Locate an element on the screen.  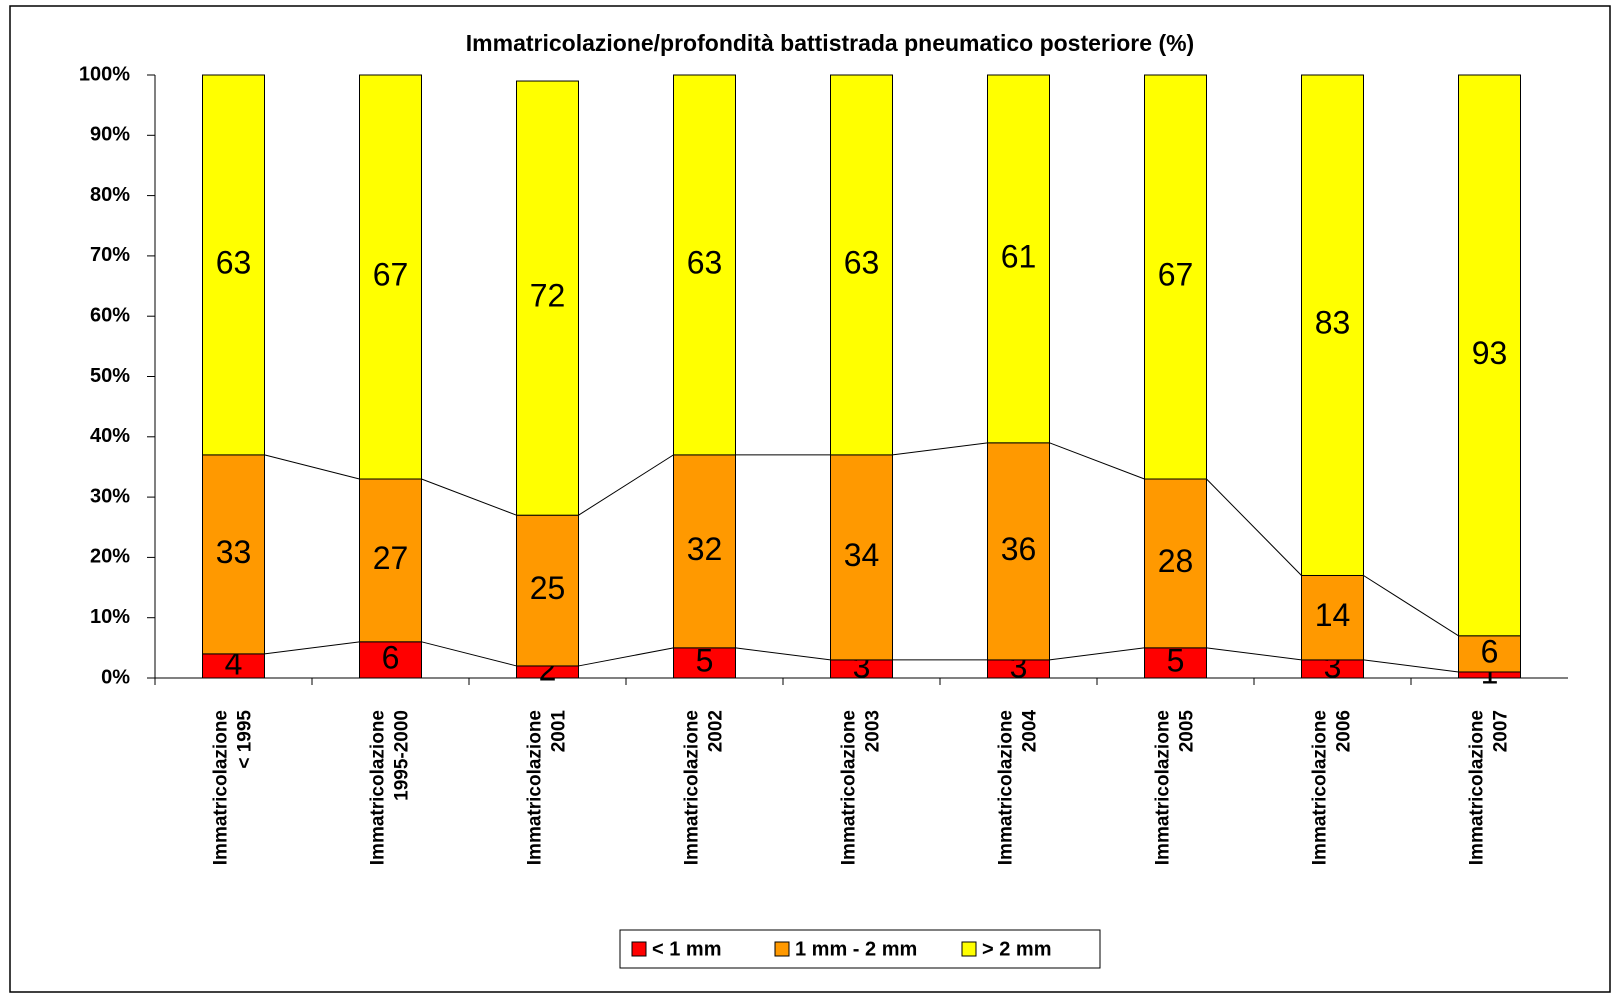
x-tick-label: 2001 is located at coordinates (559, 731).